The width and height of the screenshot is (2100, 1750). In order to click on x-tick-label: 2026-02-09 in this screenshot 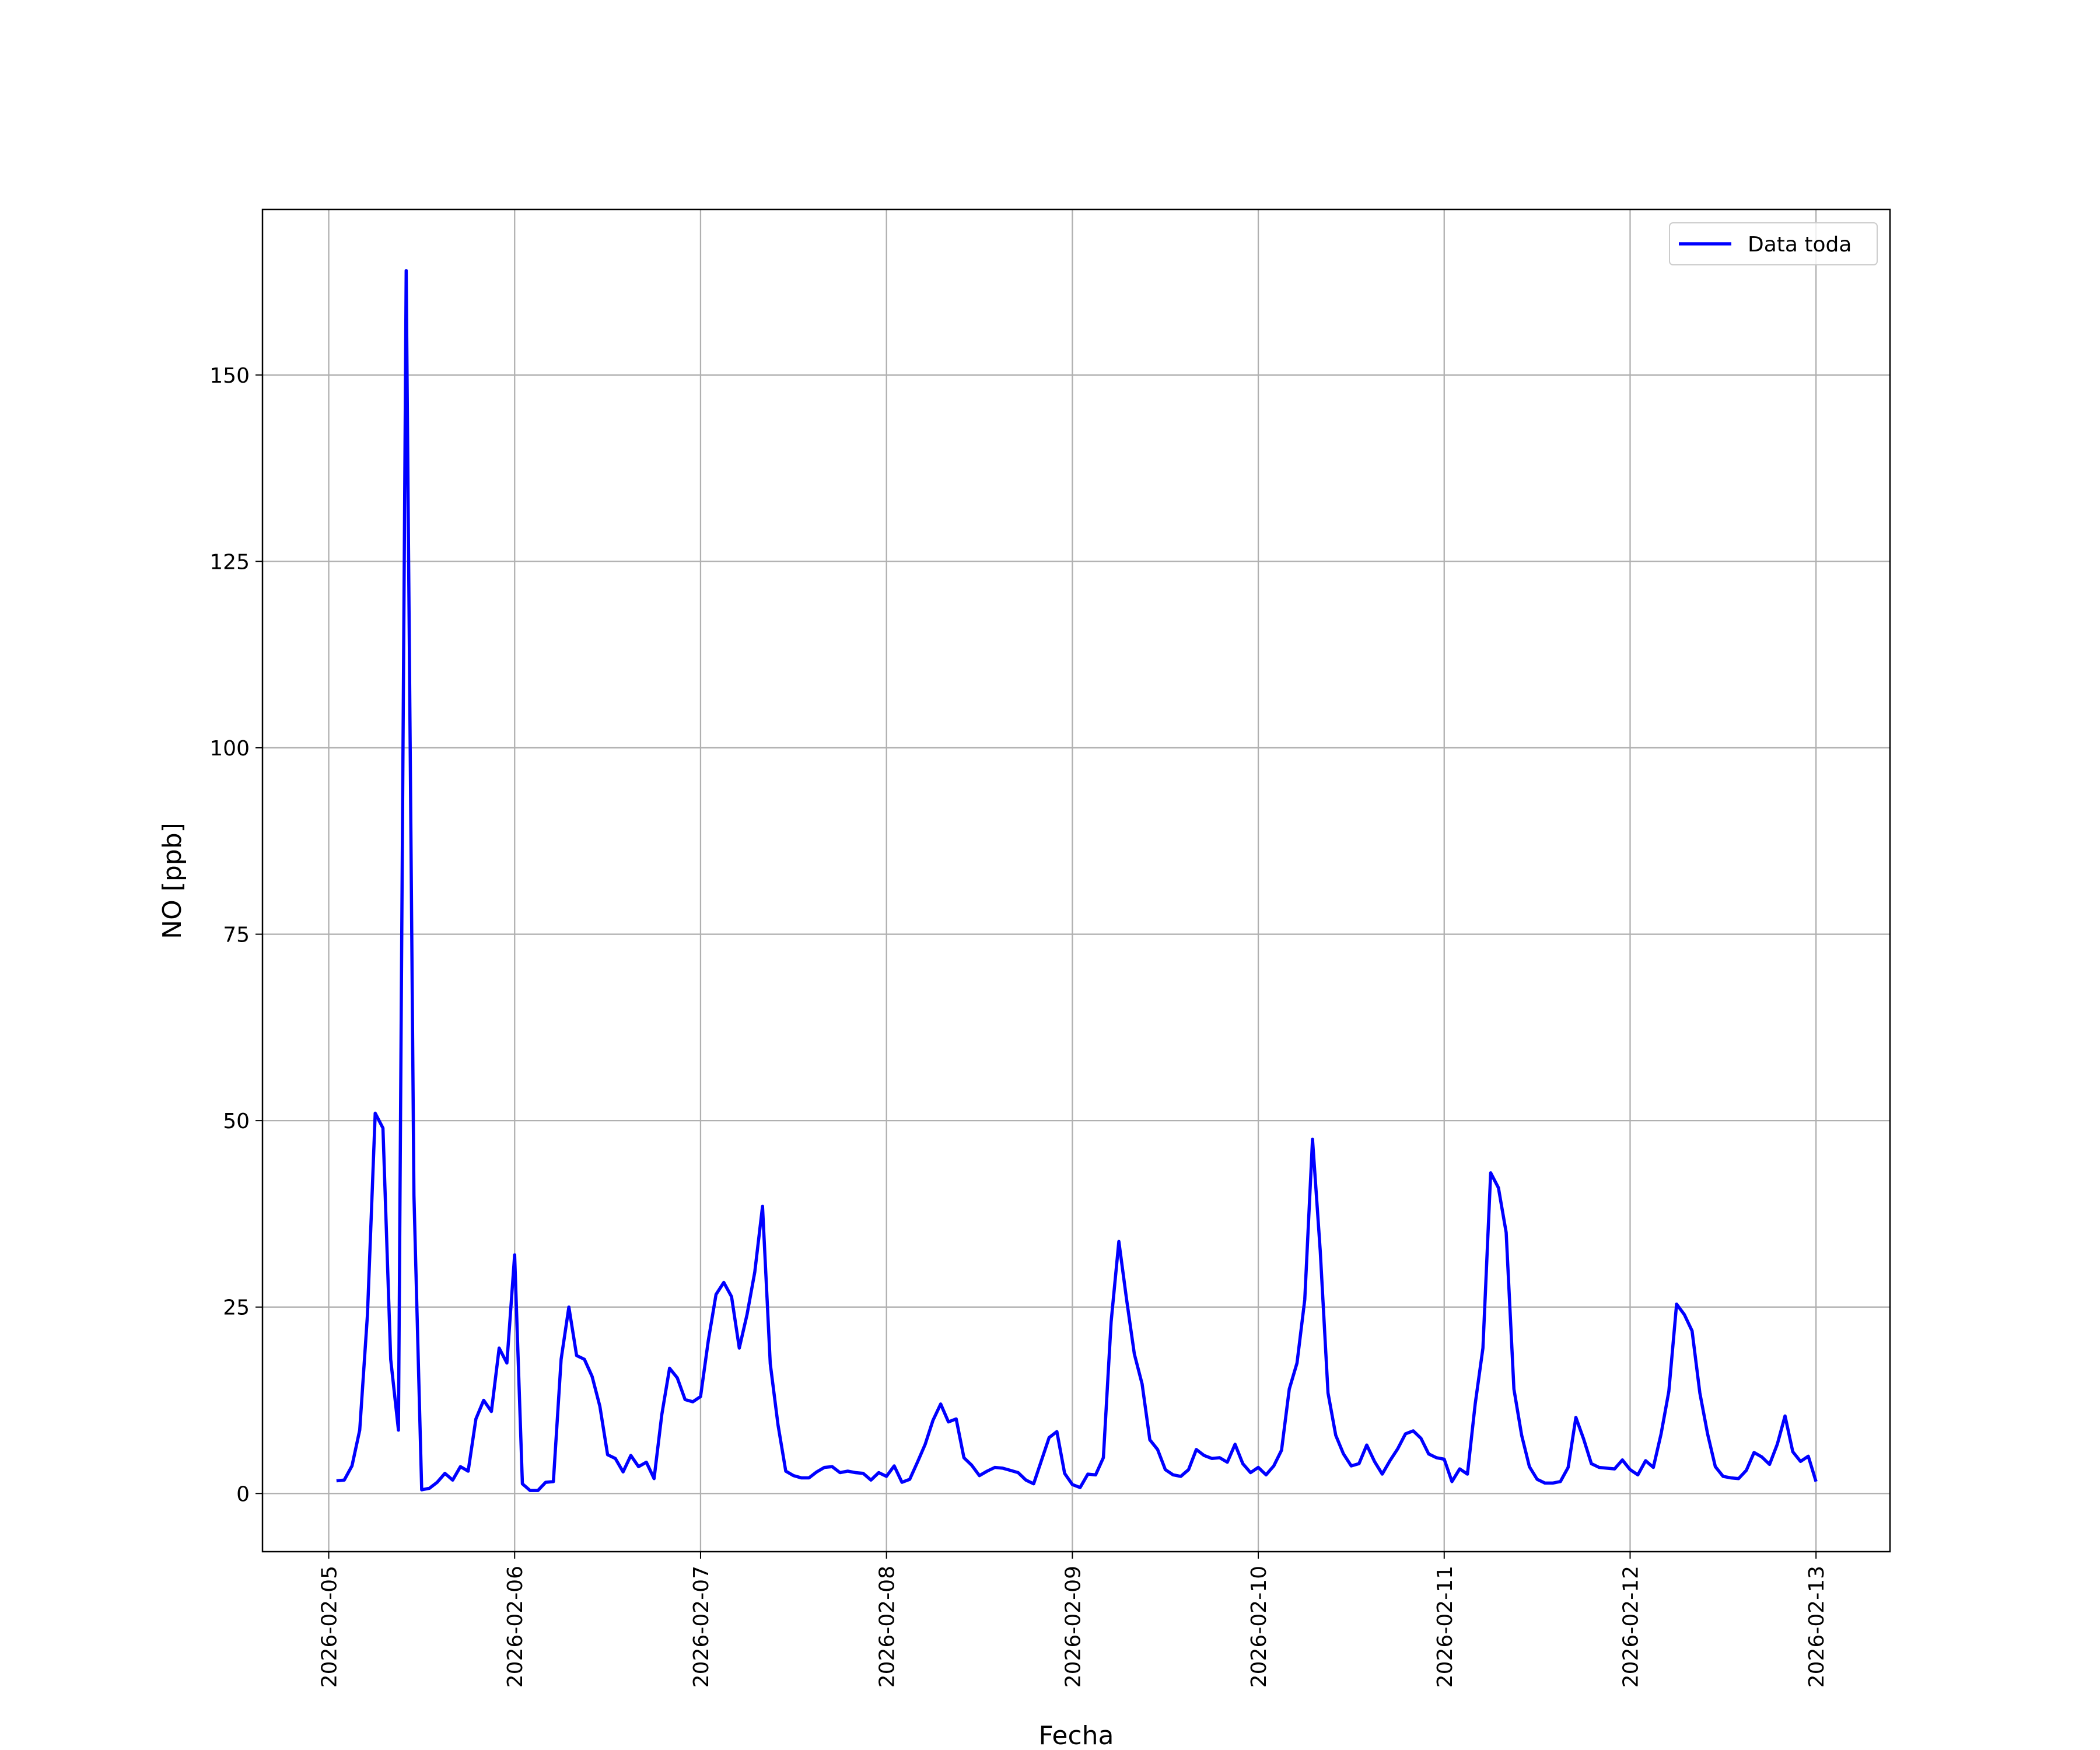, I will do `click(1073, 1627)`.